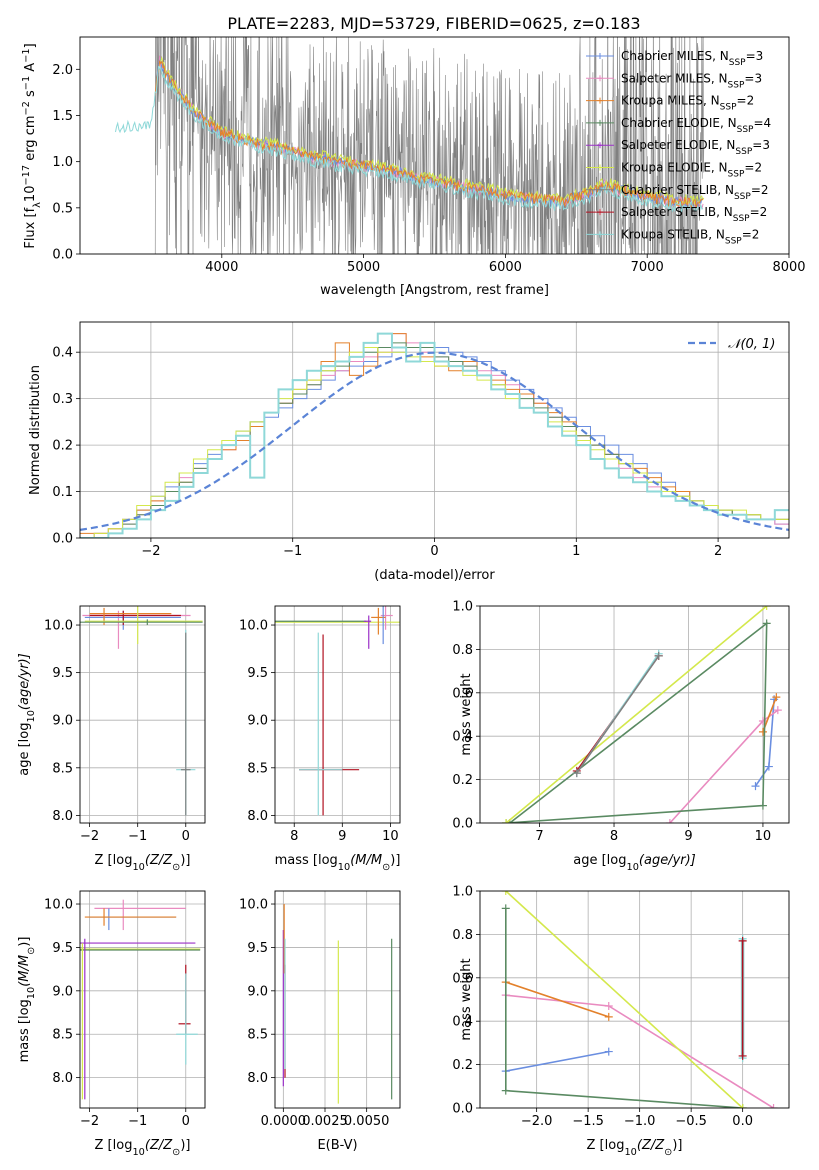  Describe the element at coordinates (35, 430) in the screenshot. I see `y-axis-label: Normed distribution` at that location.